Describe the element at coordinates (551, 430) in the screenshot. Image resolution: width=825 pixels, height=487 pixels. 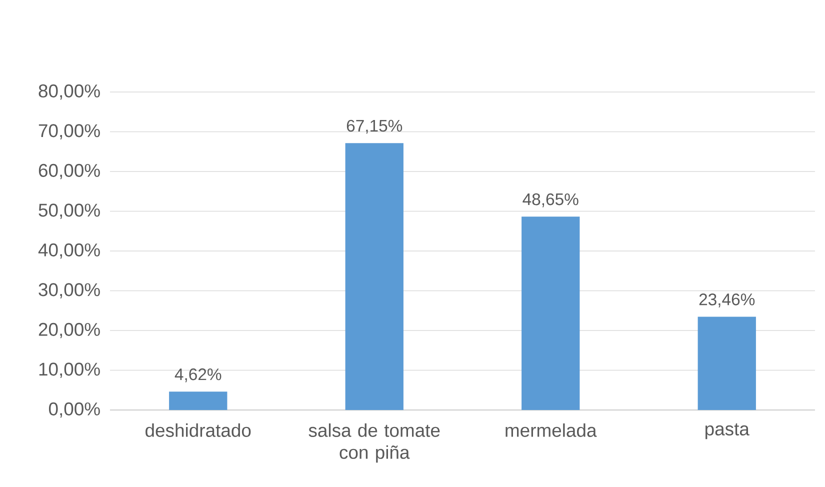
I see `x-tick-label: mermelada` at that location.